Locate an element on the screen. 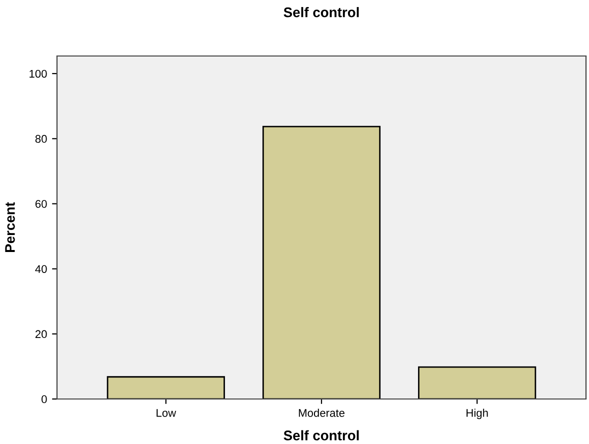 The image size is (589, 444). x-tick-label: Moderate is located at coordinates (321, 412).